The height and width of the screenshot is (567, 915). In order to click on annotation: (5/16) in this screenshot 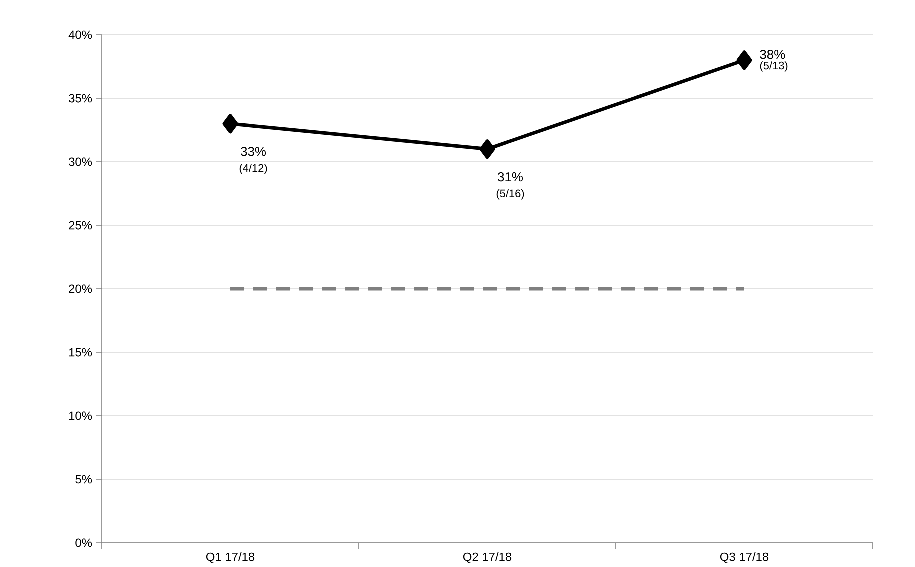, I will do `click(510, 195)`.